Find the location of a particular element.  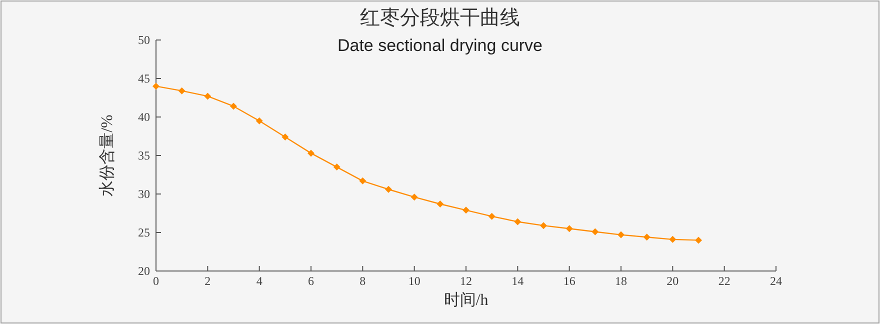

x-tick-label: 0 is located at coordinates (156, 281).